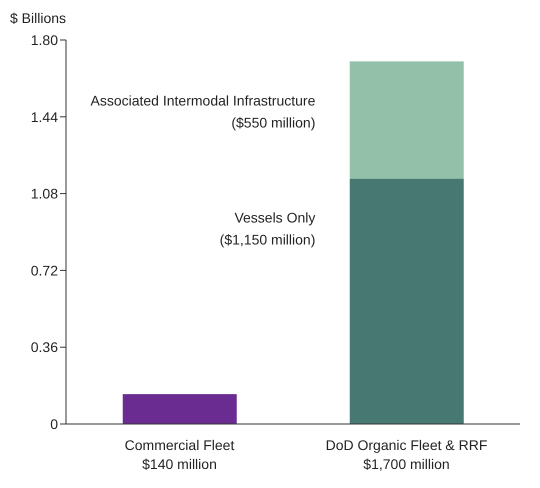 Image resolution: width=540 pixels, height=488 pixels. Describe the element at coordinates (179, 445) in the screenshot. I see `x-tick-label: Commercial Fleet` at that location.